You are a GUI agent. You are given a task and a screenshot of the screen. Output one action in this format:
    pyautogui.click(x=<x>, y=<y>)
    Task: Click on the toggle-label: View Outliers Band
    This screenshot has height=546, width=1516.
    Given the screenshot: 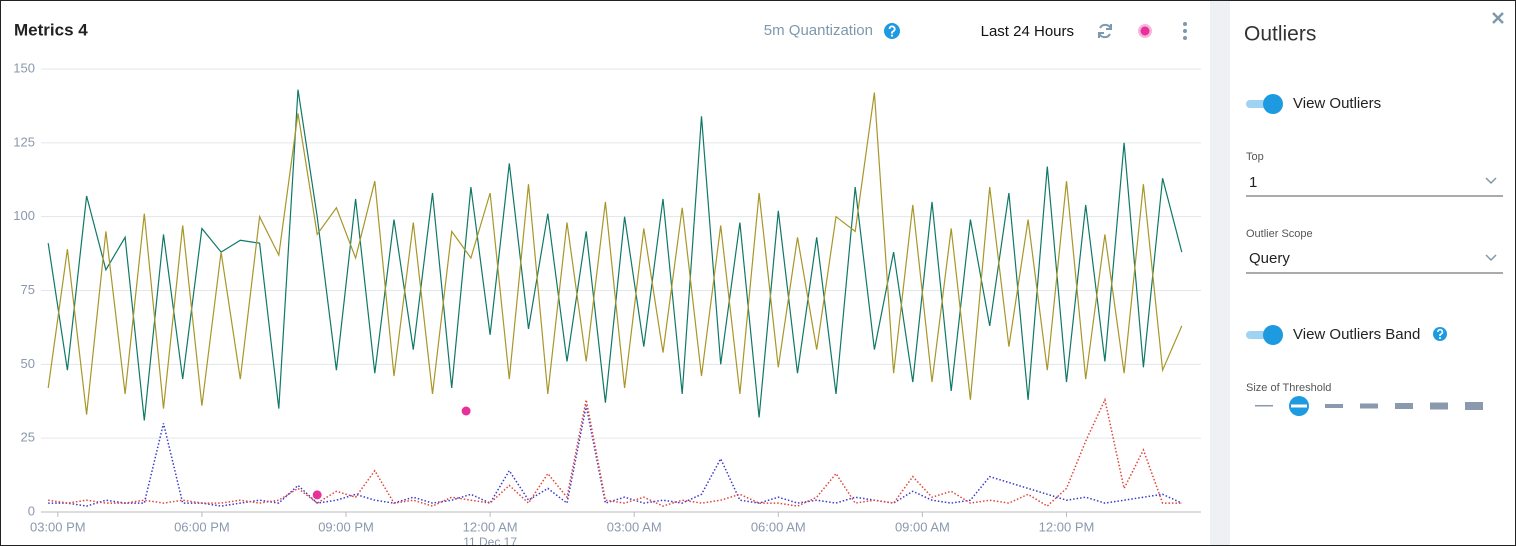 What is the action you would take?
    pyautogui.click(x=1356, y=334)
    